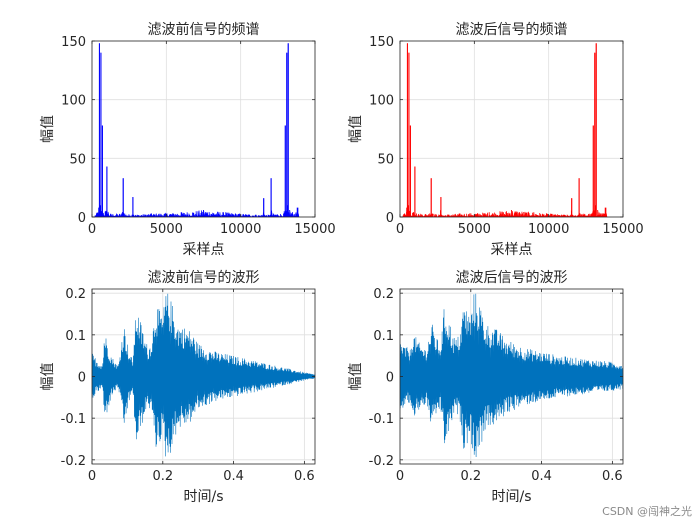 The image size is (700, 525). Describe the element at coordinates (512, 30) in the screenshot. I see `chart-title: 滤波后信号的频谱` at that location.